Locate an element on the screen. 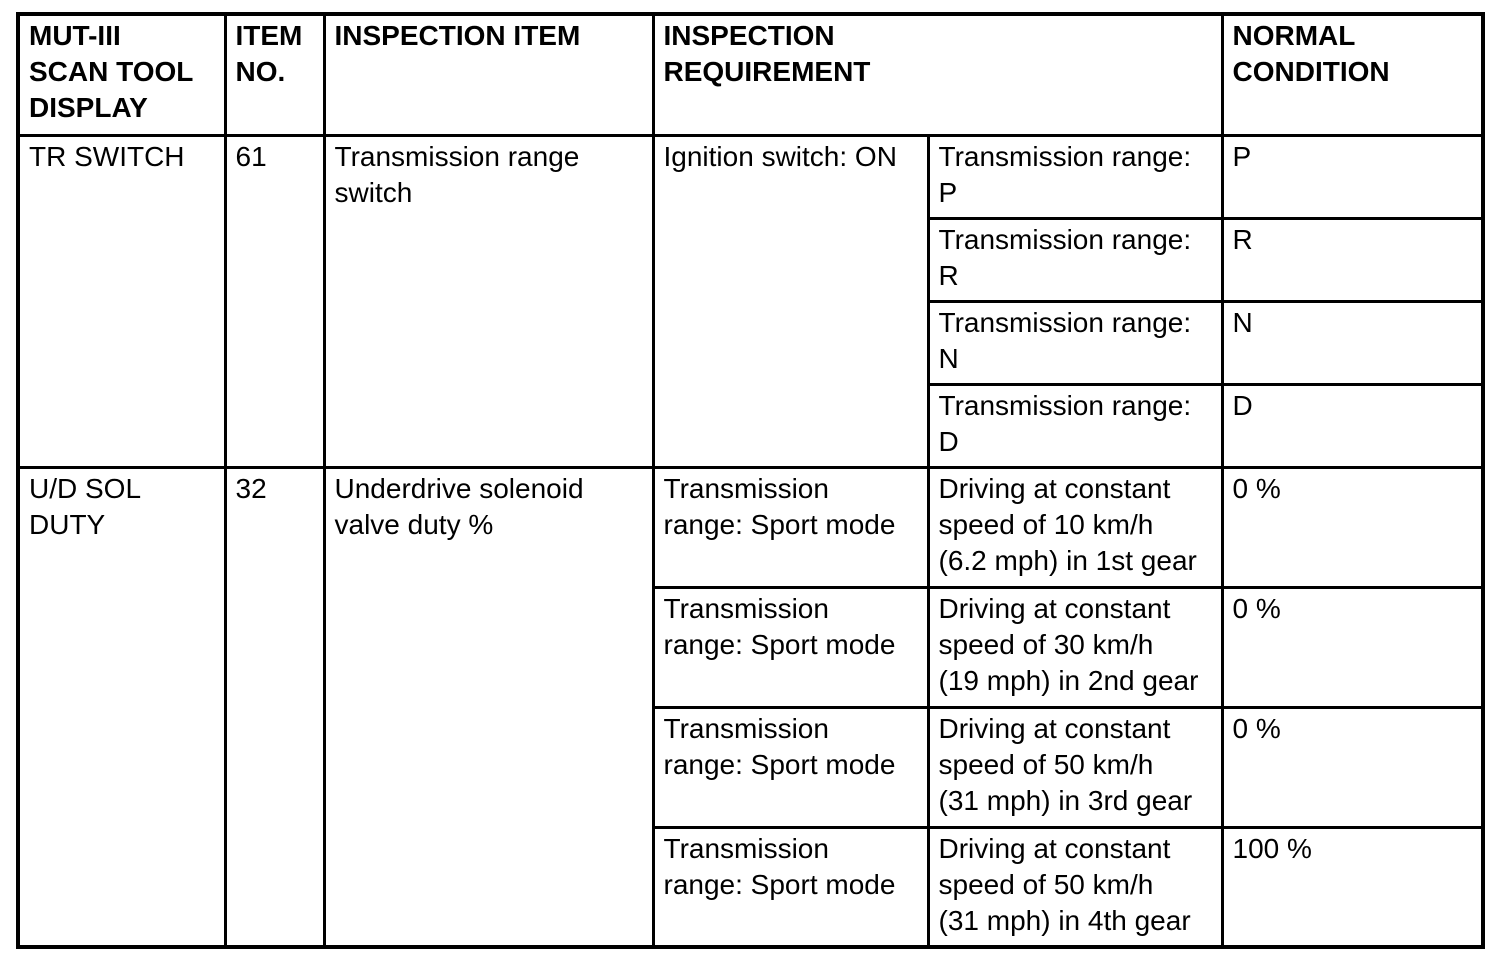  table-row: Transmission range: R R is located at coordinates (751, 259).